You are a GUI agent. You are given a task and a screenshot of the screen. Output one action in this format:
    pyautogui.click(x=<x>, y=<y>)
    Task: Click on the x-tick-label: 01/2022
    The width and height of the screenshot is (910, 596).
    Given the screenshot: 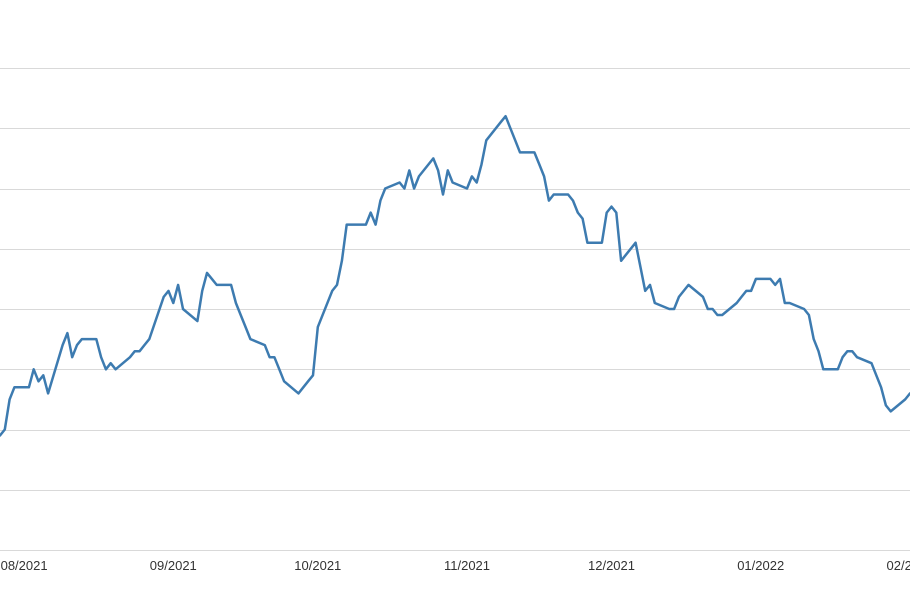 What is the action you would take?
    pyautogui.click(x=760, y=565)
    